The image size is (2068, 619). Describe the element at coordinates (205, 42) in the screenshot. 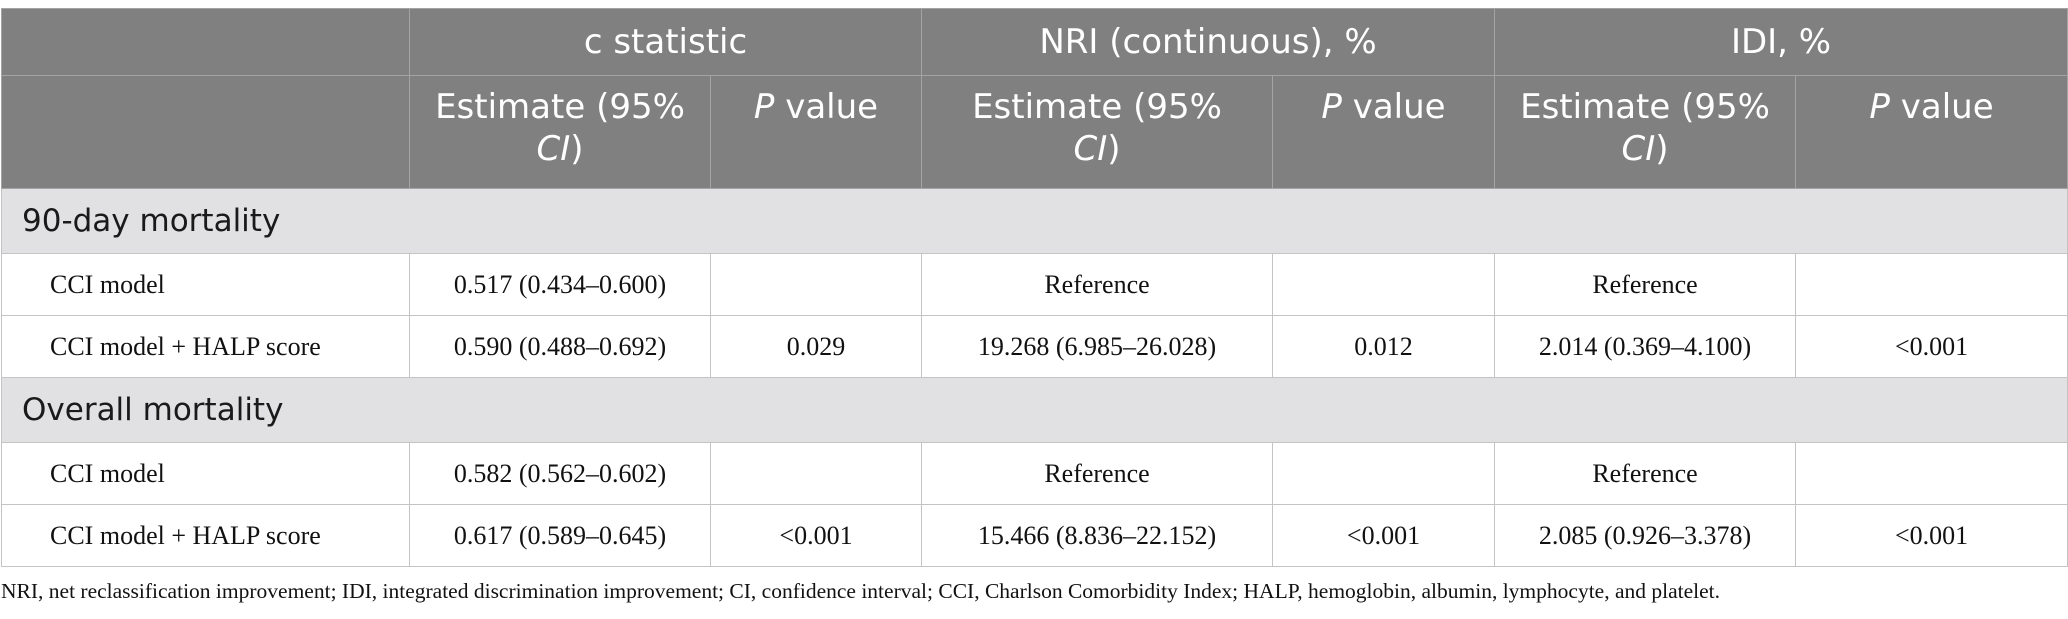

I see `header-corner-cell` at that location.